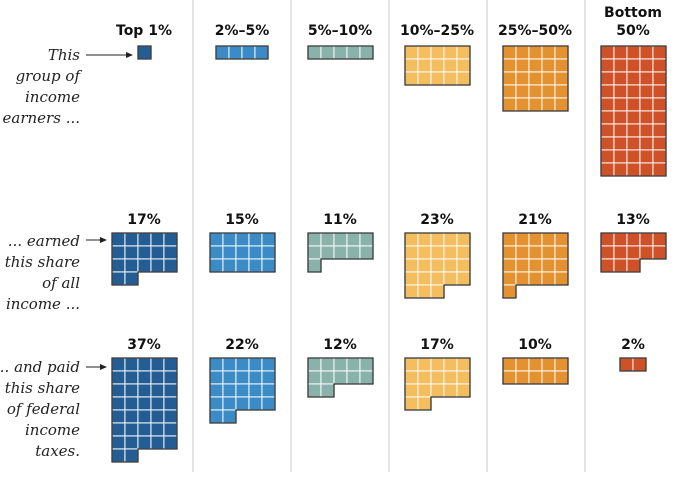 The width and height of the screenshot is (687, 481). I want to click on waffle-outline, so click(242, 390).